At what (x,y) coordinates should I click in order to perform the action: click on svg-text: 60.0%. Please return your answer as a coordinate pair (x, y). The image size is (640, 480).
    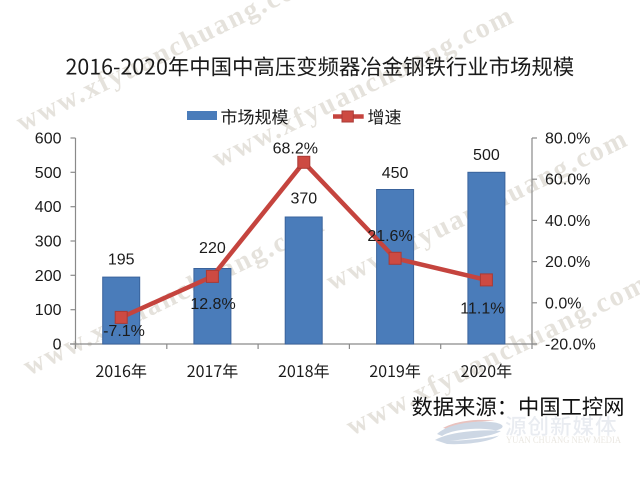
    Looking at the image, I should click on (567, 180).